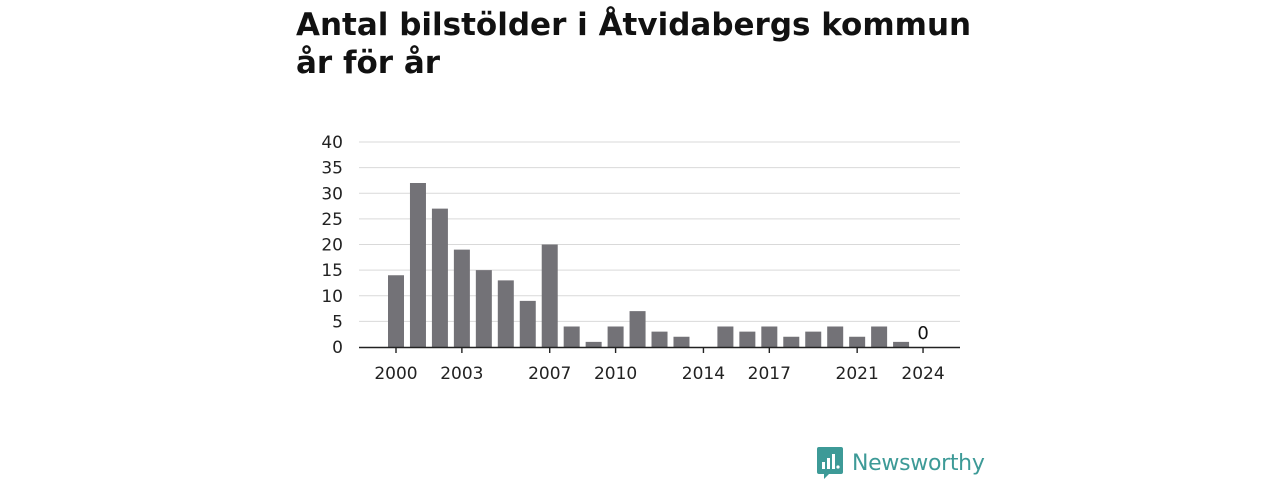 This screenshot has width=1280, height=480. What do you see at coordinates (332, 246) in the screenshot?
I see `y-tick-label-20: 20` at bounding box center [332, 246].